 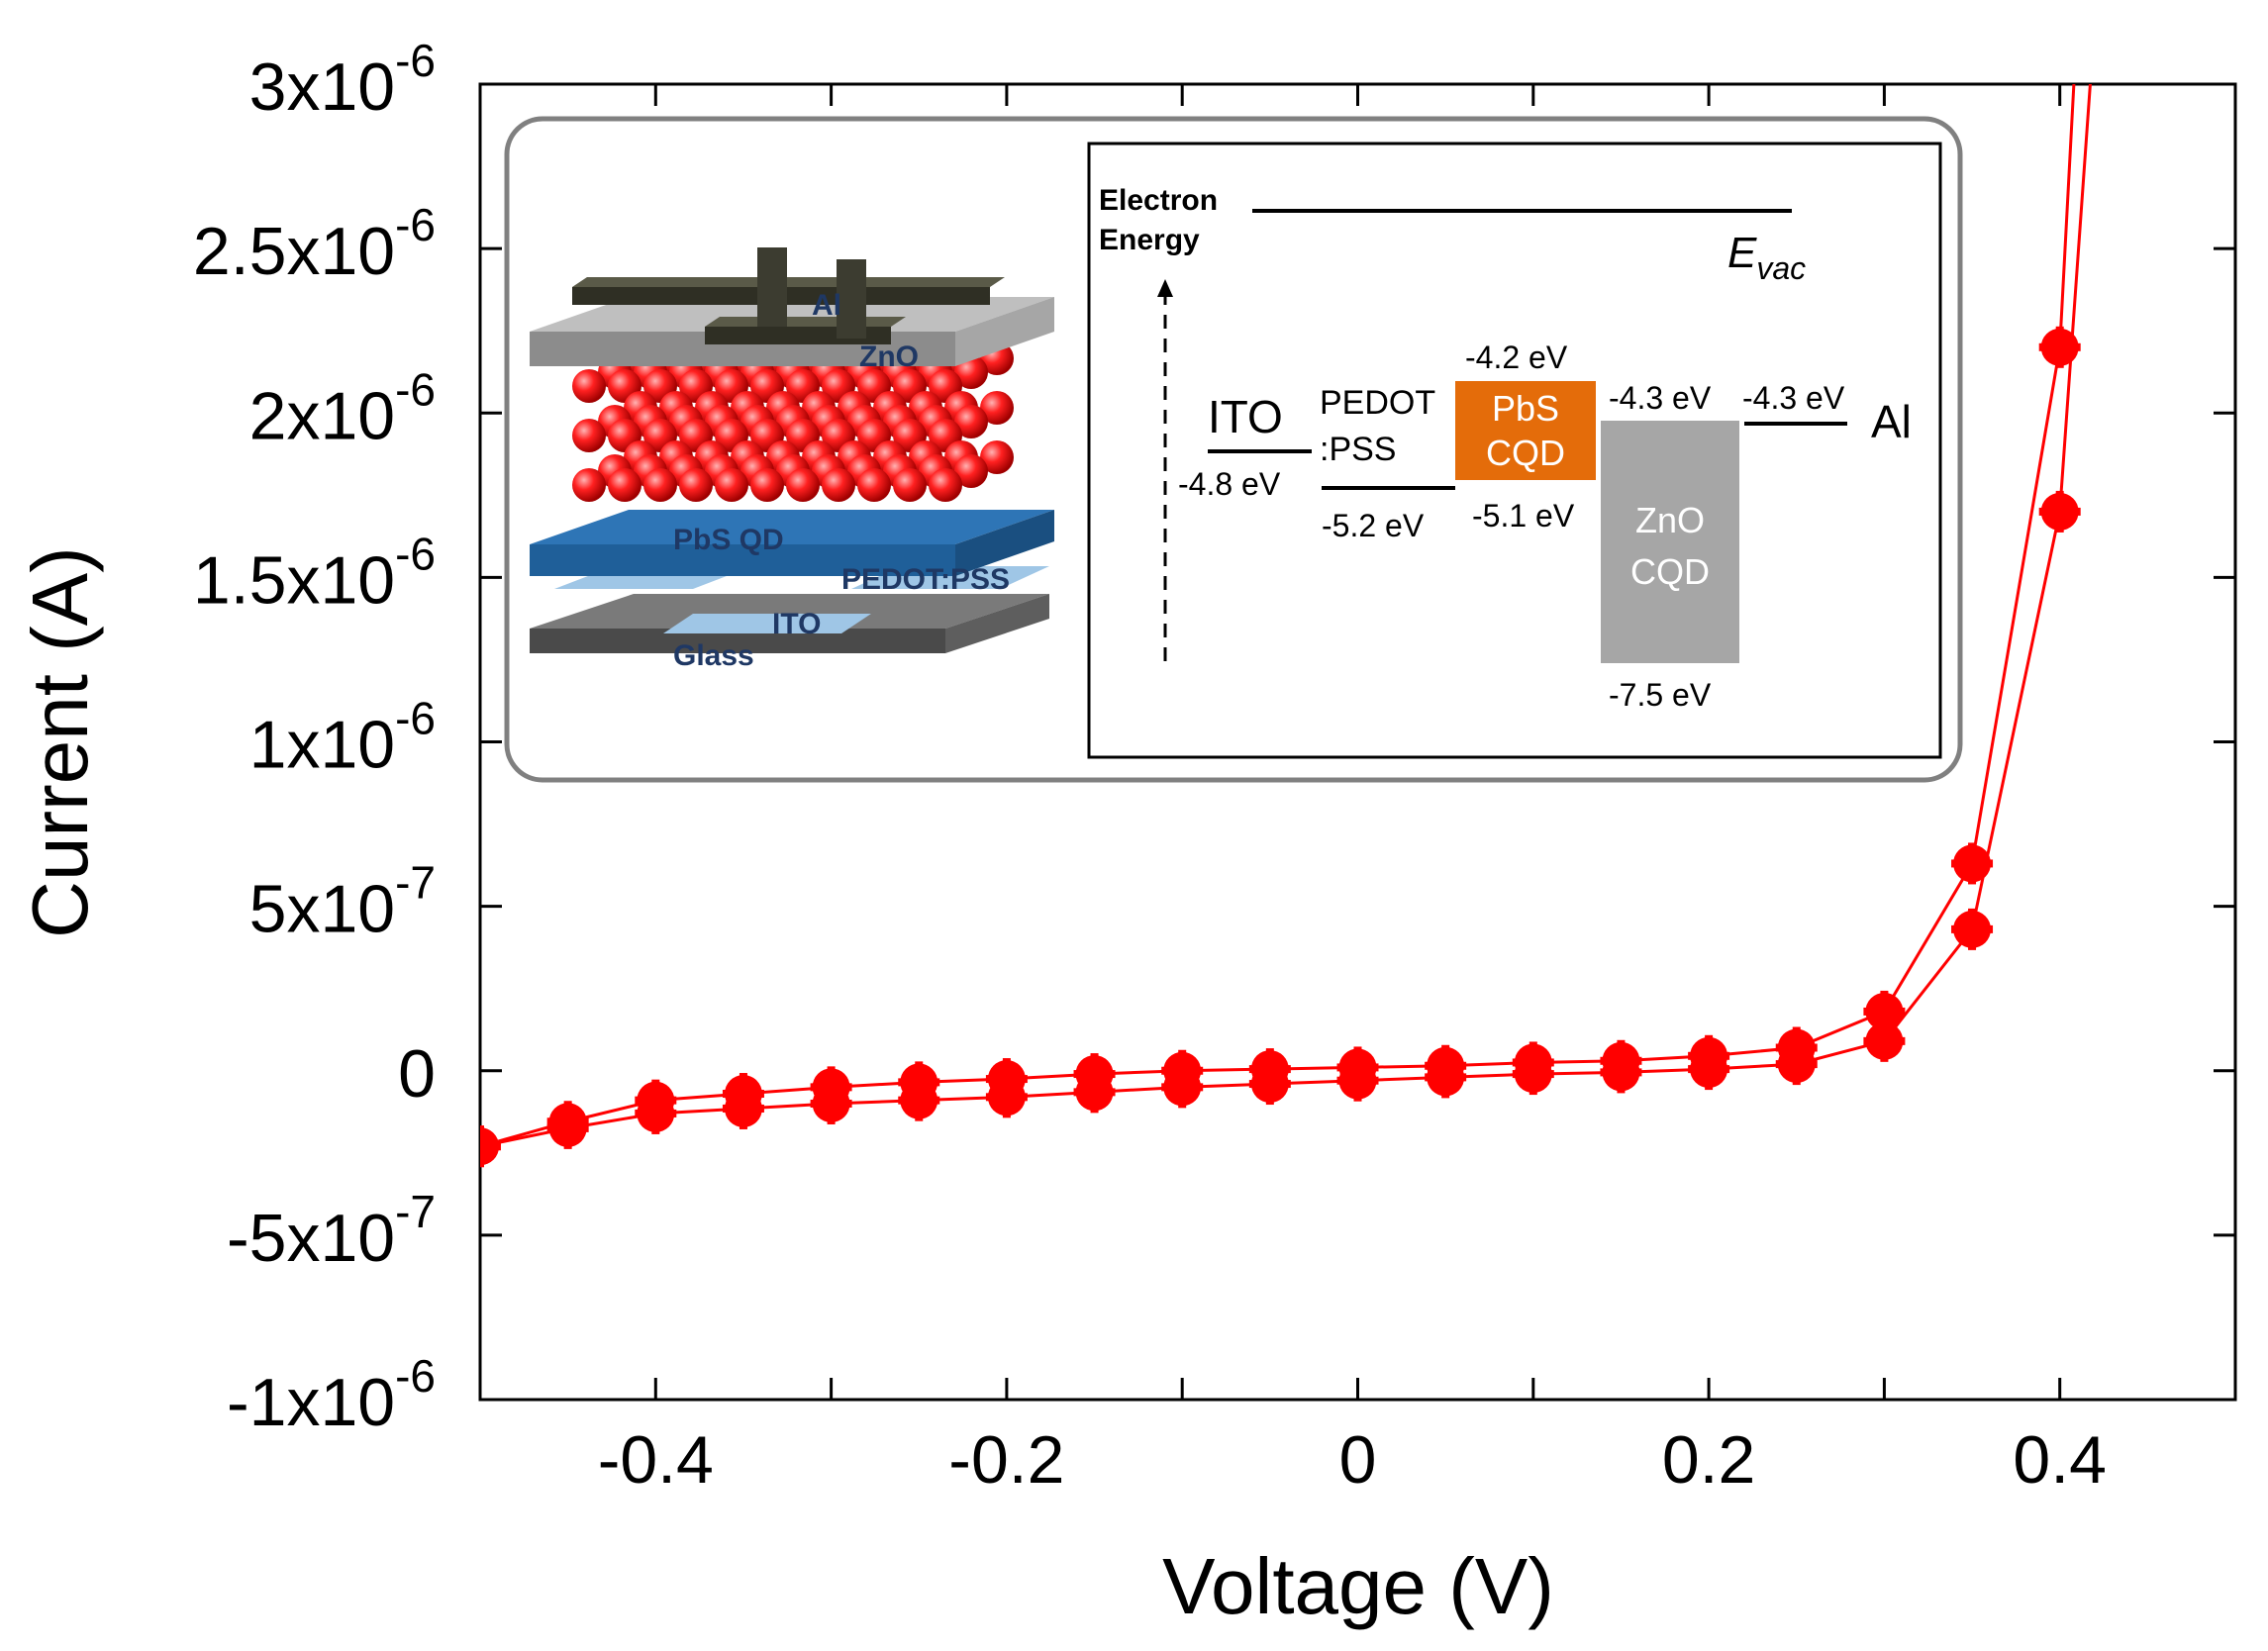 I want to click on y-tick-label: 1x10⁻⁶, so click(x=342, y=738).